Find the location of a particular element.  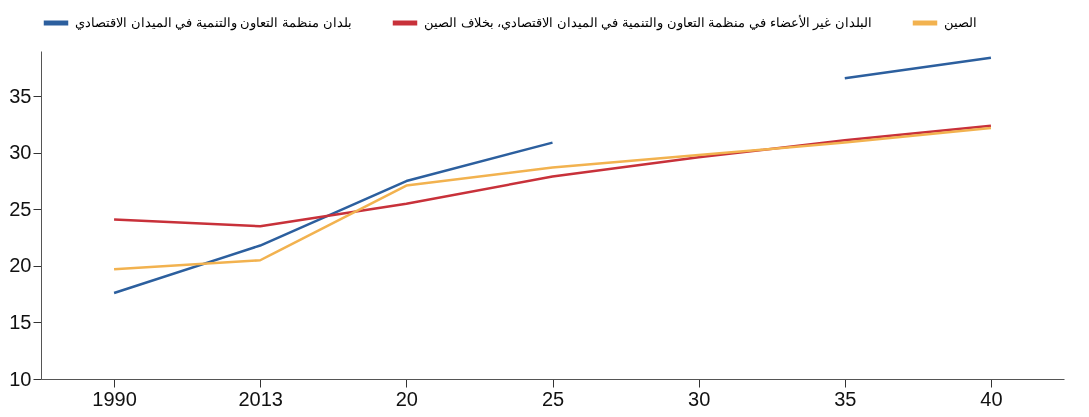

y-tick-label: 10 is located at coordinates (20, 378).